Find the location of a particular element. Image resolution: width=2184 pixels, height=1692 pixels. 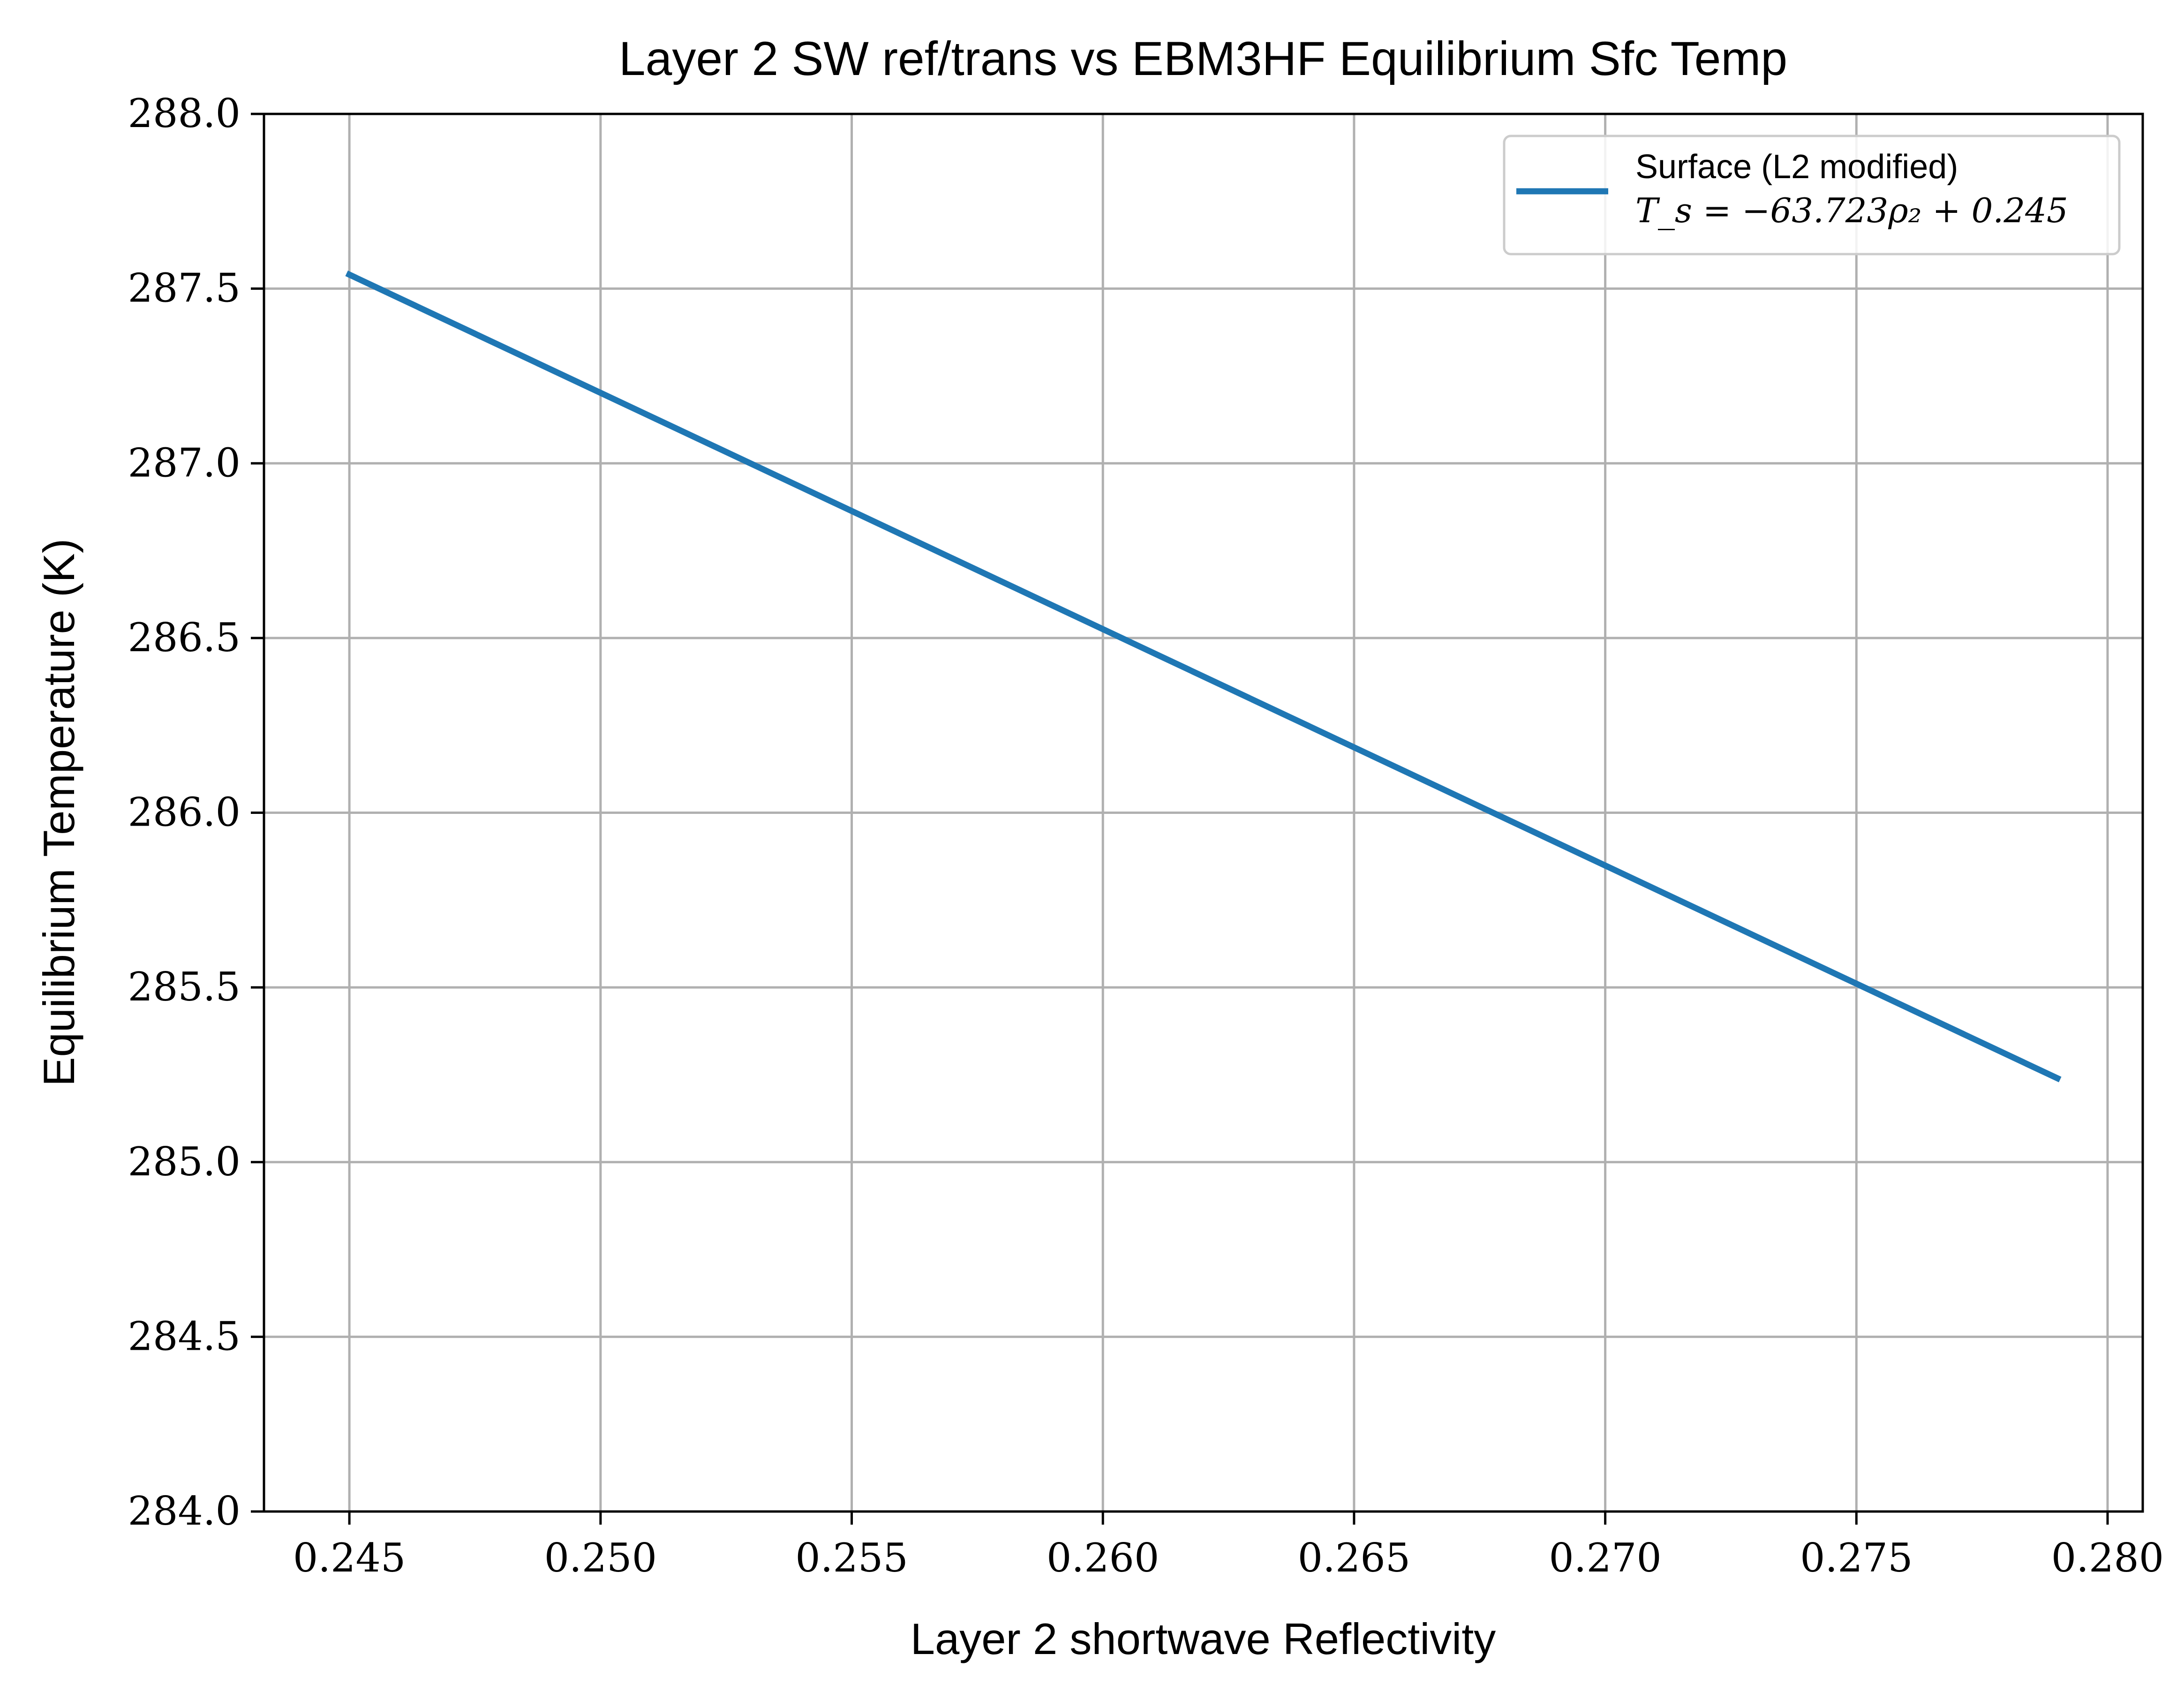

y-tick-label: 286.5 is located at coordinates (184, 638).